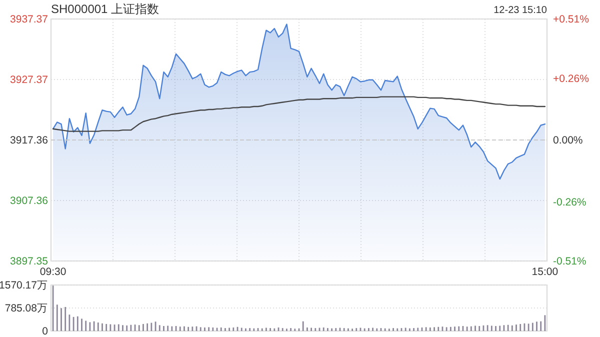  I want to click on y2-tick-label: -0.51%, so click(569, 262).